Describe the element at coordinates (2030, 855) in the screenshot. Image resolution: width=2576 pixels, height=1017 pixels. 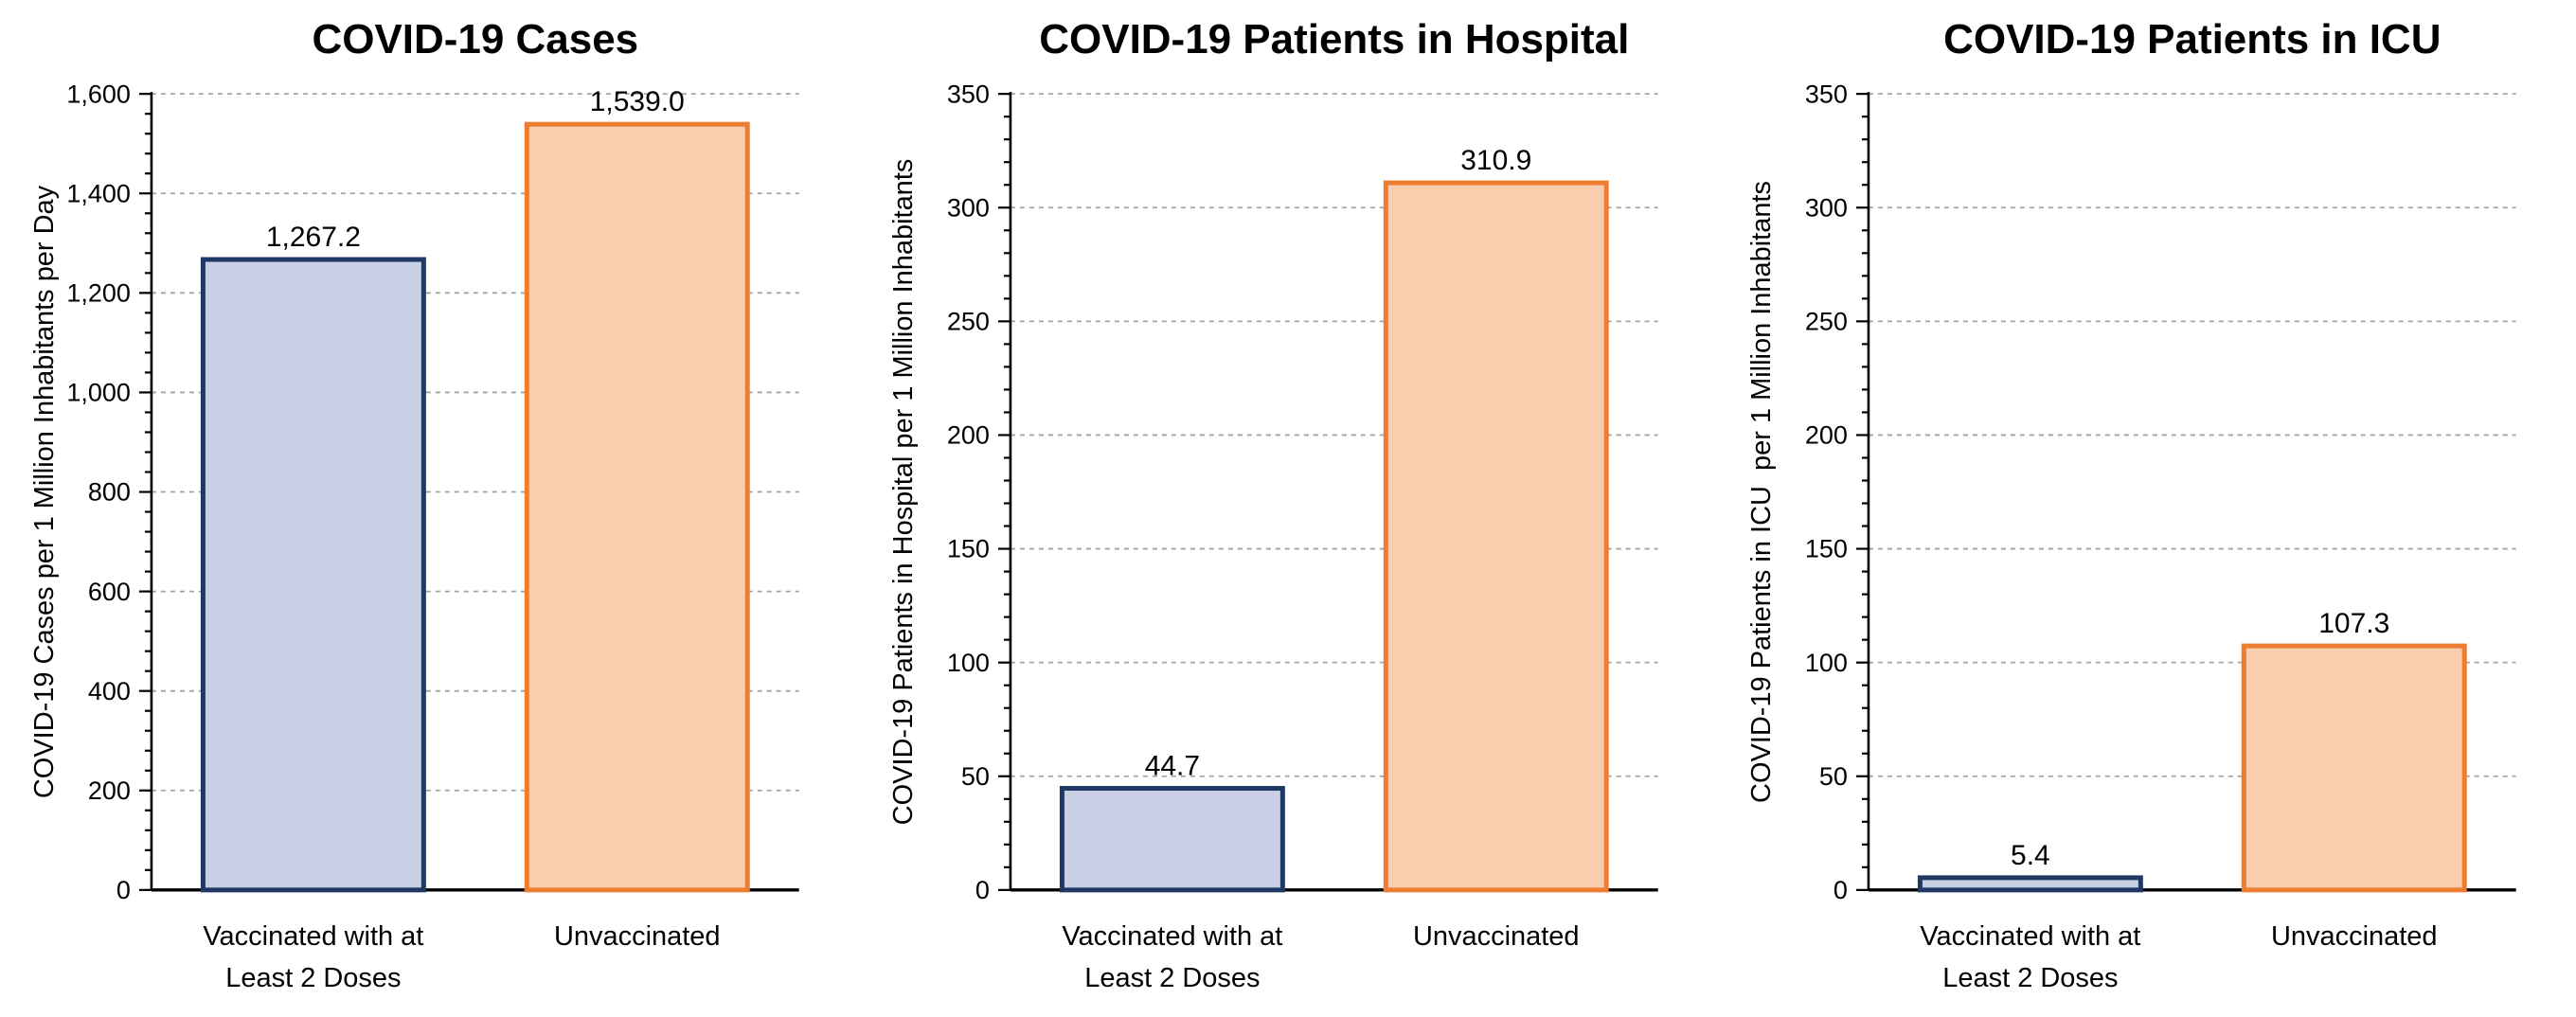
I see `value-label: 5.4` at that location.